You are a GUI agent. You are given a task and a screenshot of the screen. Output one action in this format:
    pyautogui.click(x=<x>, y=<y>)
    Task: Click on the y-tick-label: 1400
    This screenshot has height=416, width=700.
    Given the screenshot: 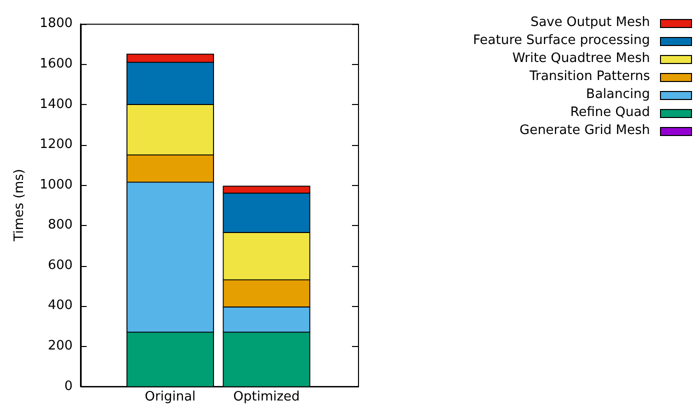 What is the action you would take?
    pyautogui.click(x=56, y=104)
    